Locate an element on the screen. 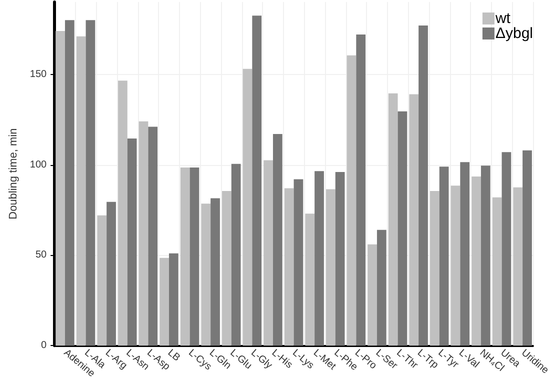 The height and width of the screenshot is (381, 552). y-tick-label: 50 is located at coordinates (41, 255).